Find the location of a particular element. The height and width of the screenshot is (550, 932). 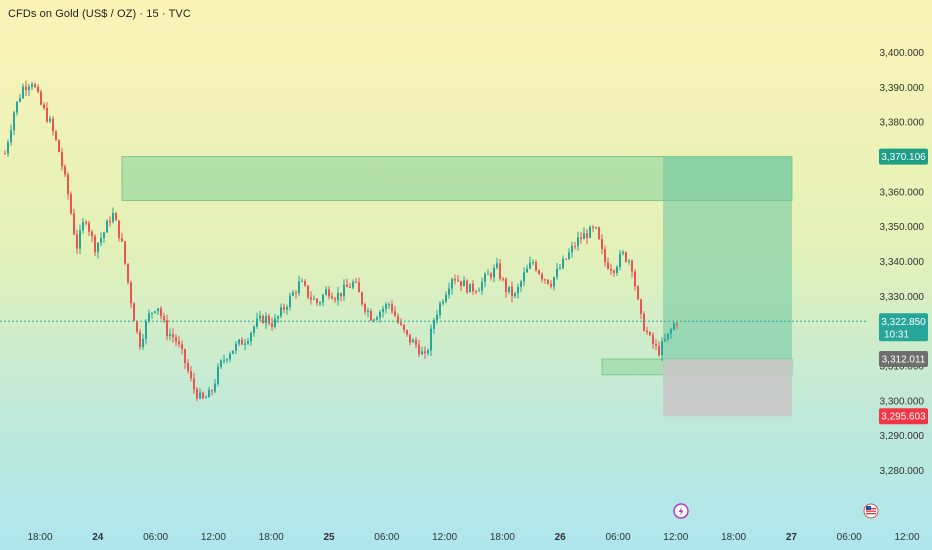

event-icons is located at coordinates (776, 511).